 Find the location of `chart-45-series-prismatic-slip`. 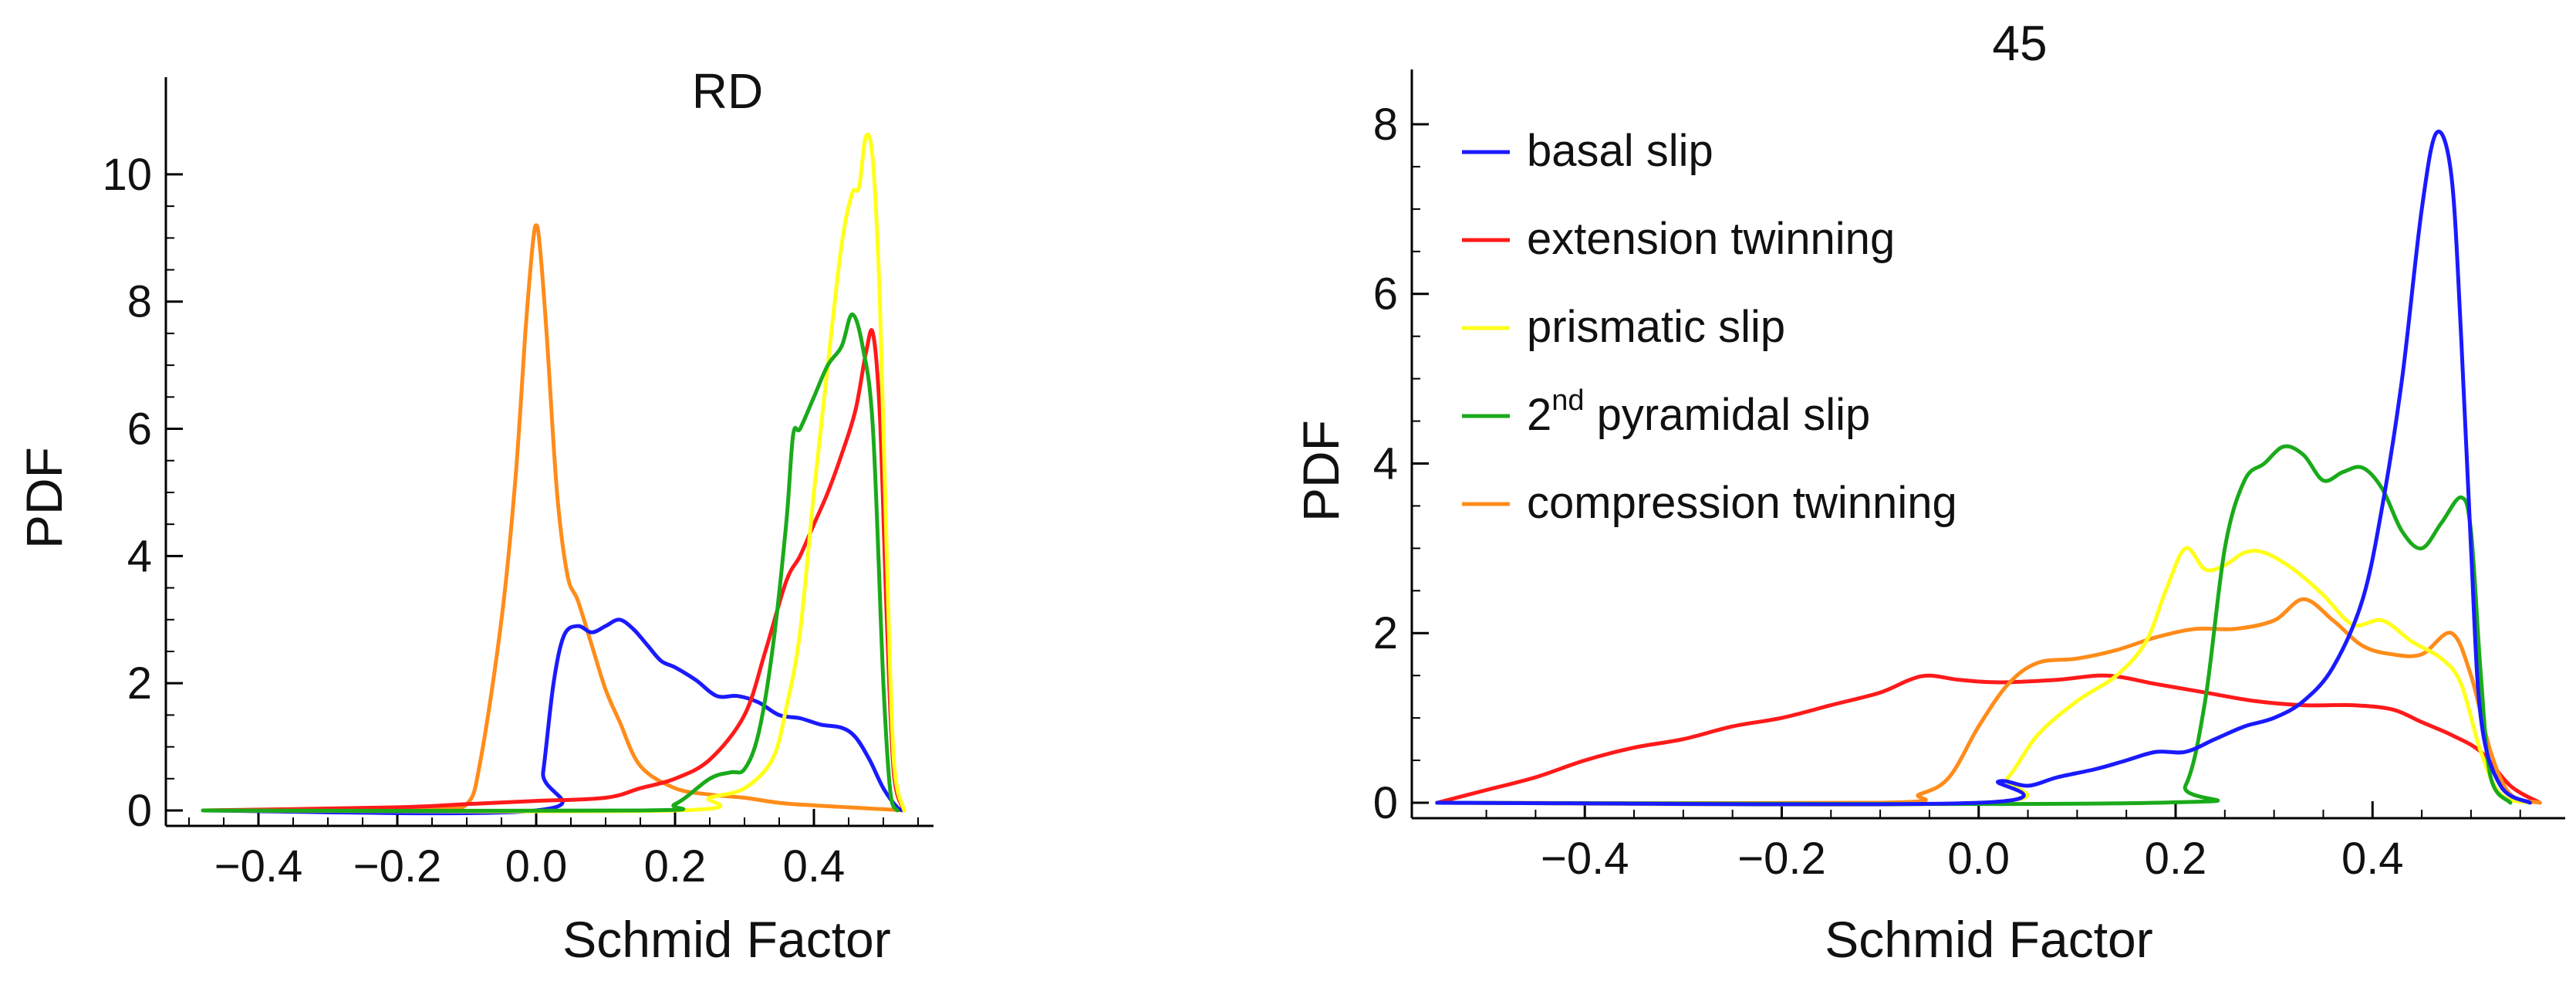

chart-45-series-prismatic-slip is located at coordinates (1983, 676).